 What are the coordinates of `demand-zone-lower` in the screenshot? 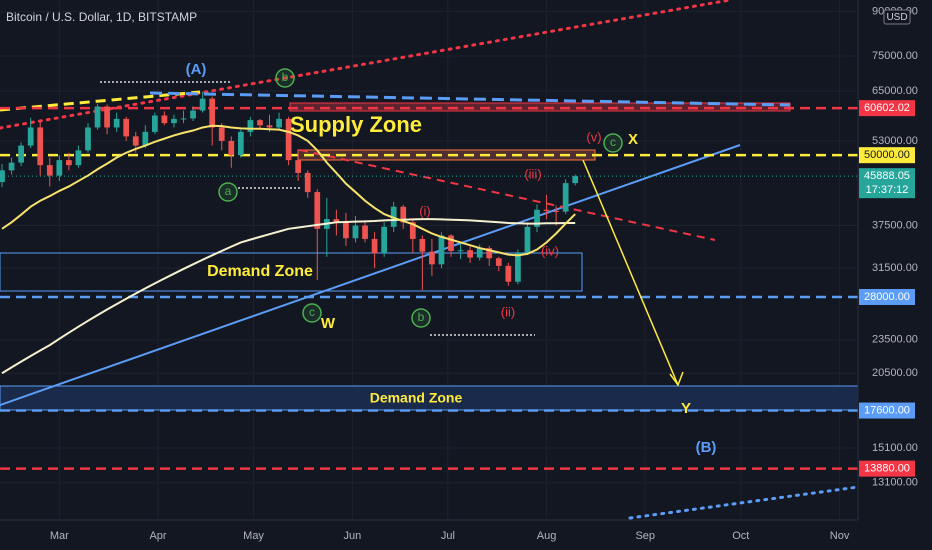 It's located at (429, 398).